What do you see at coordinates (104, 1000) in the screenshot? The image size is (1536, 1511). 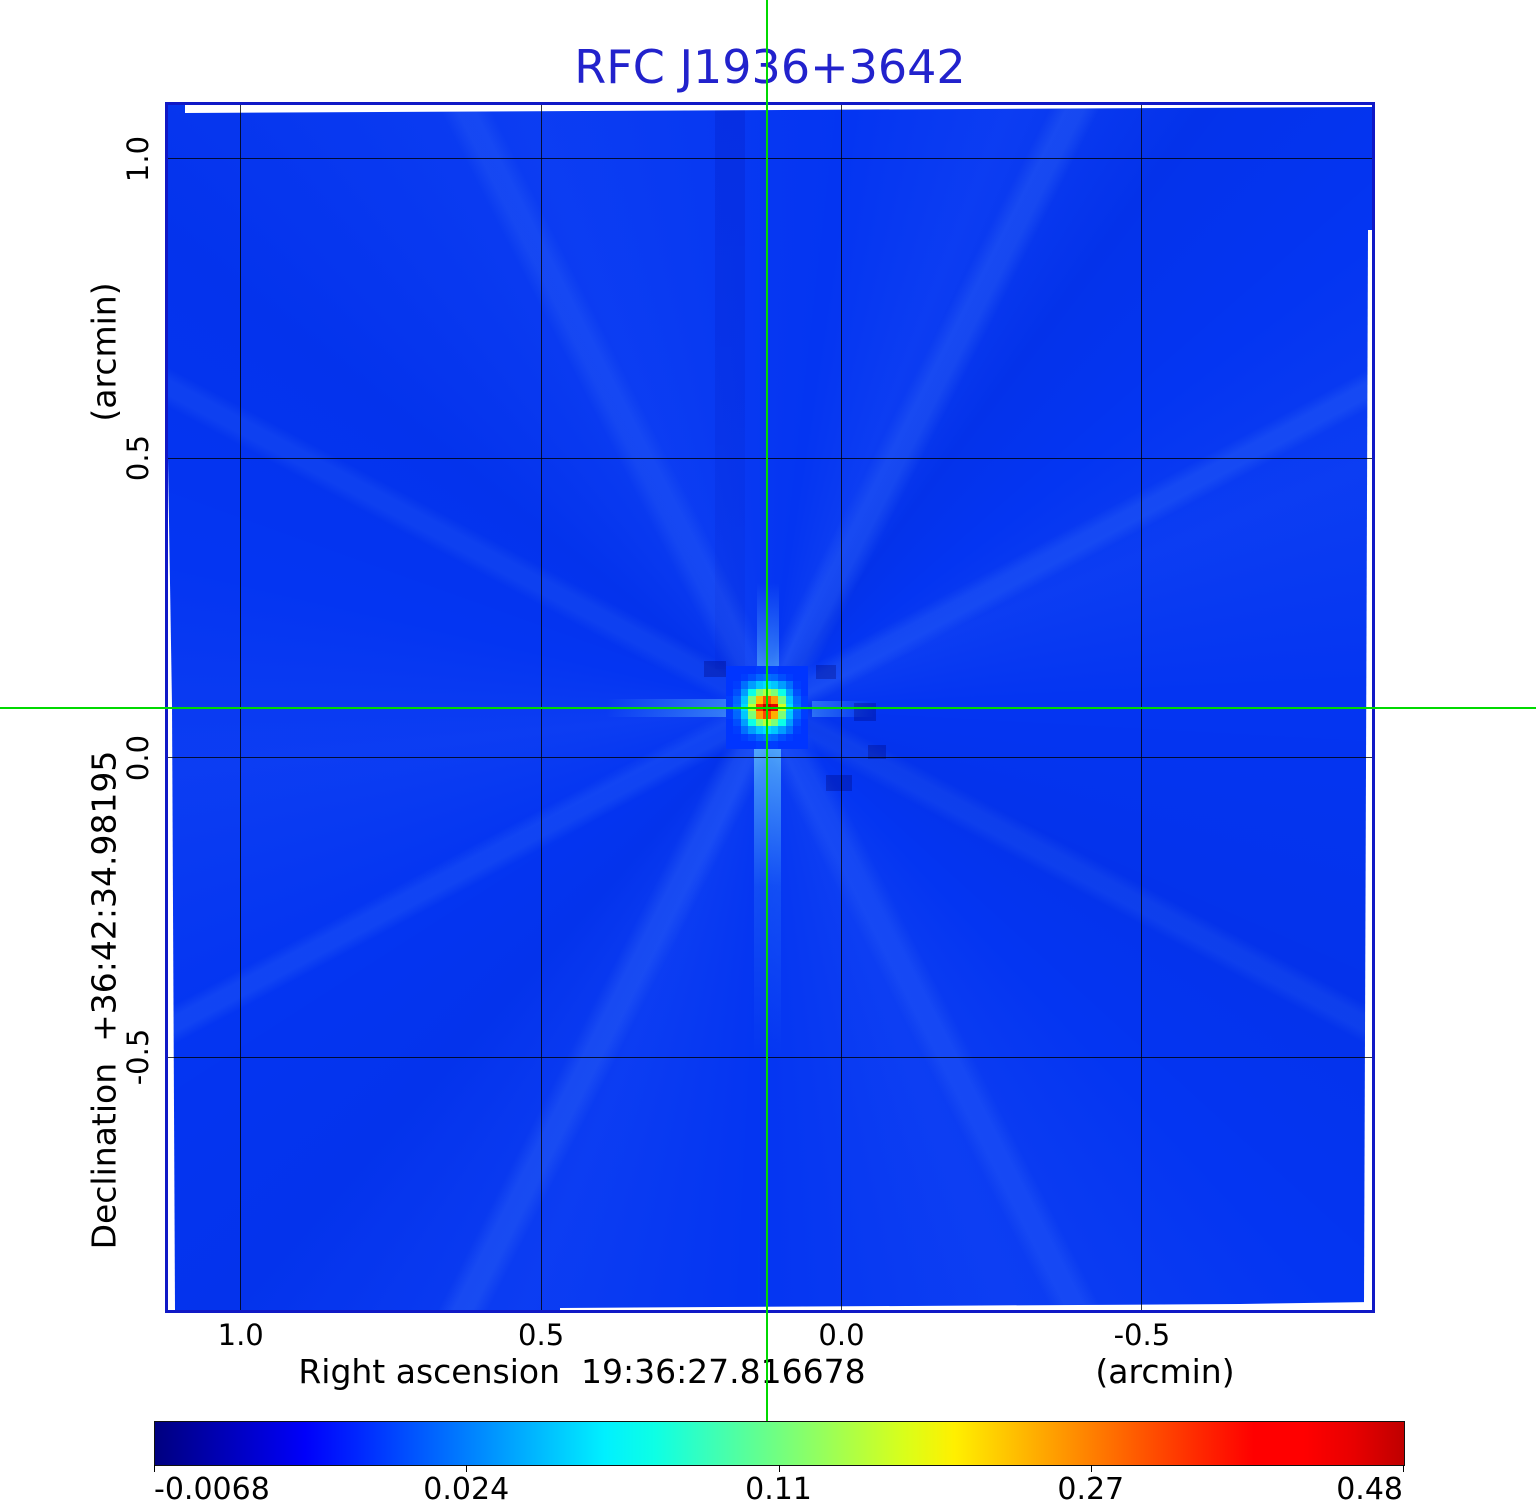 I see `y-axis-title: Declination +36:42:34.98195` at bounding box center [104, 1000].